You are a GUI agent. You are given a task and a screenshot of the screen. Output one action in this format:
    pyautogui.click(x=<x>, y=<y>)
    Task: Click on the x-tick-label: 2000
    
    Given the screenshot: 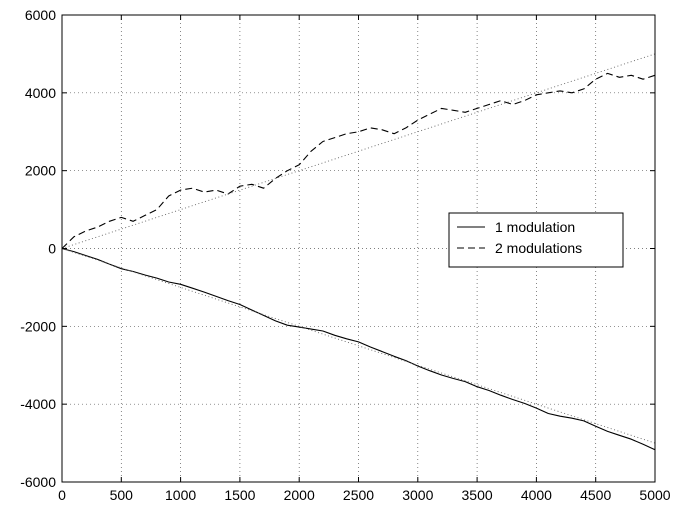 What is the action you would take?
    pyautogui.click(x=299, y=495)
    